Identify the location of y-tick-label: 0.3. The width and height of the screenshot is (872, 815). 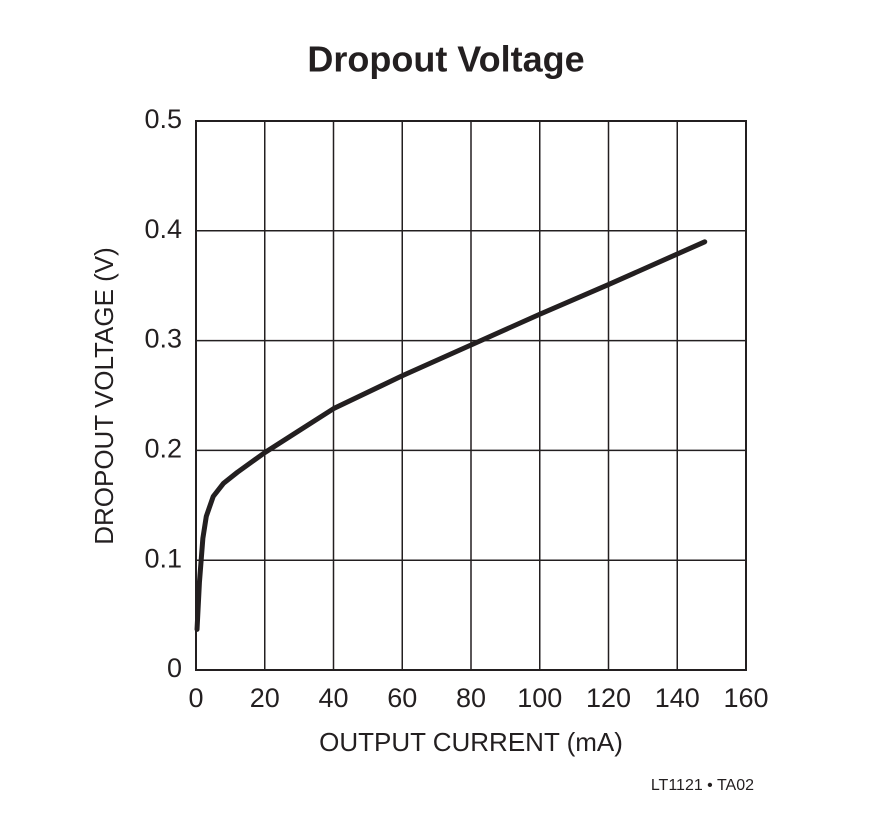
(163, 339).